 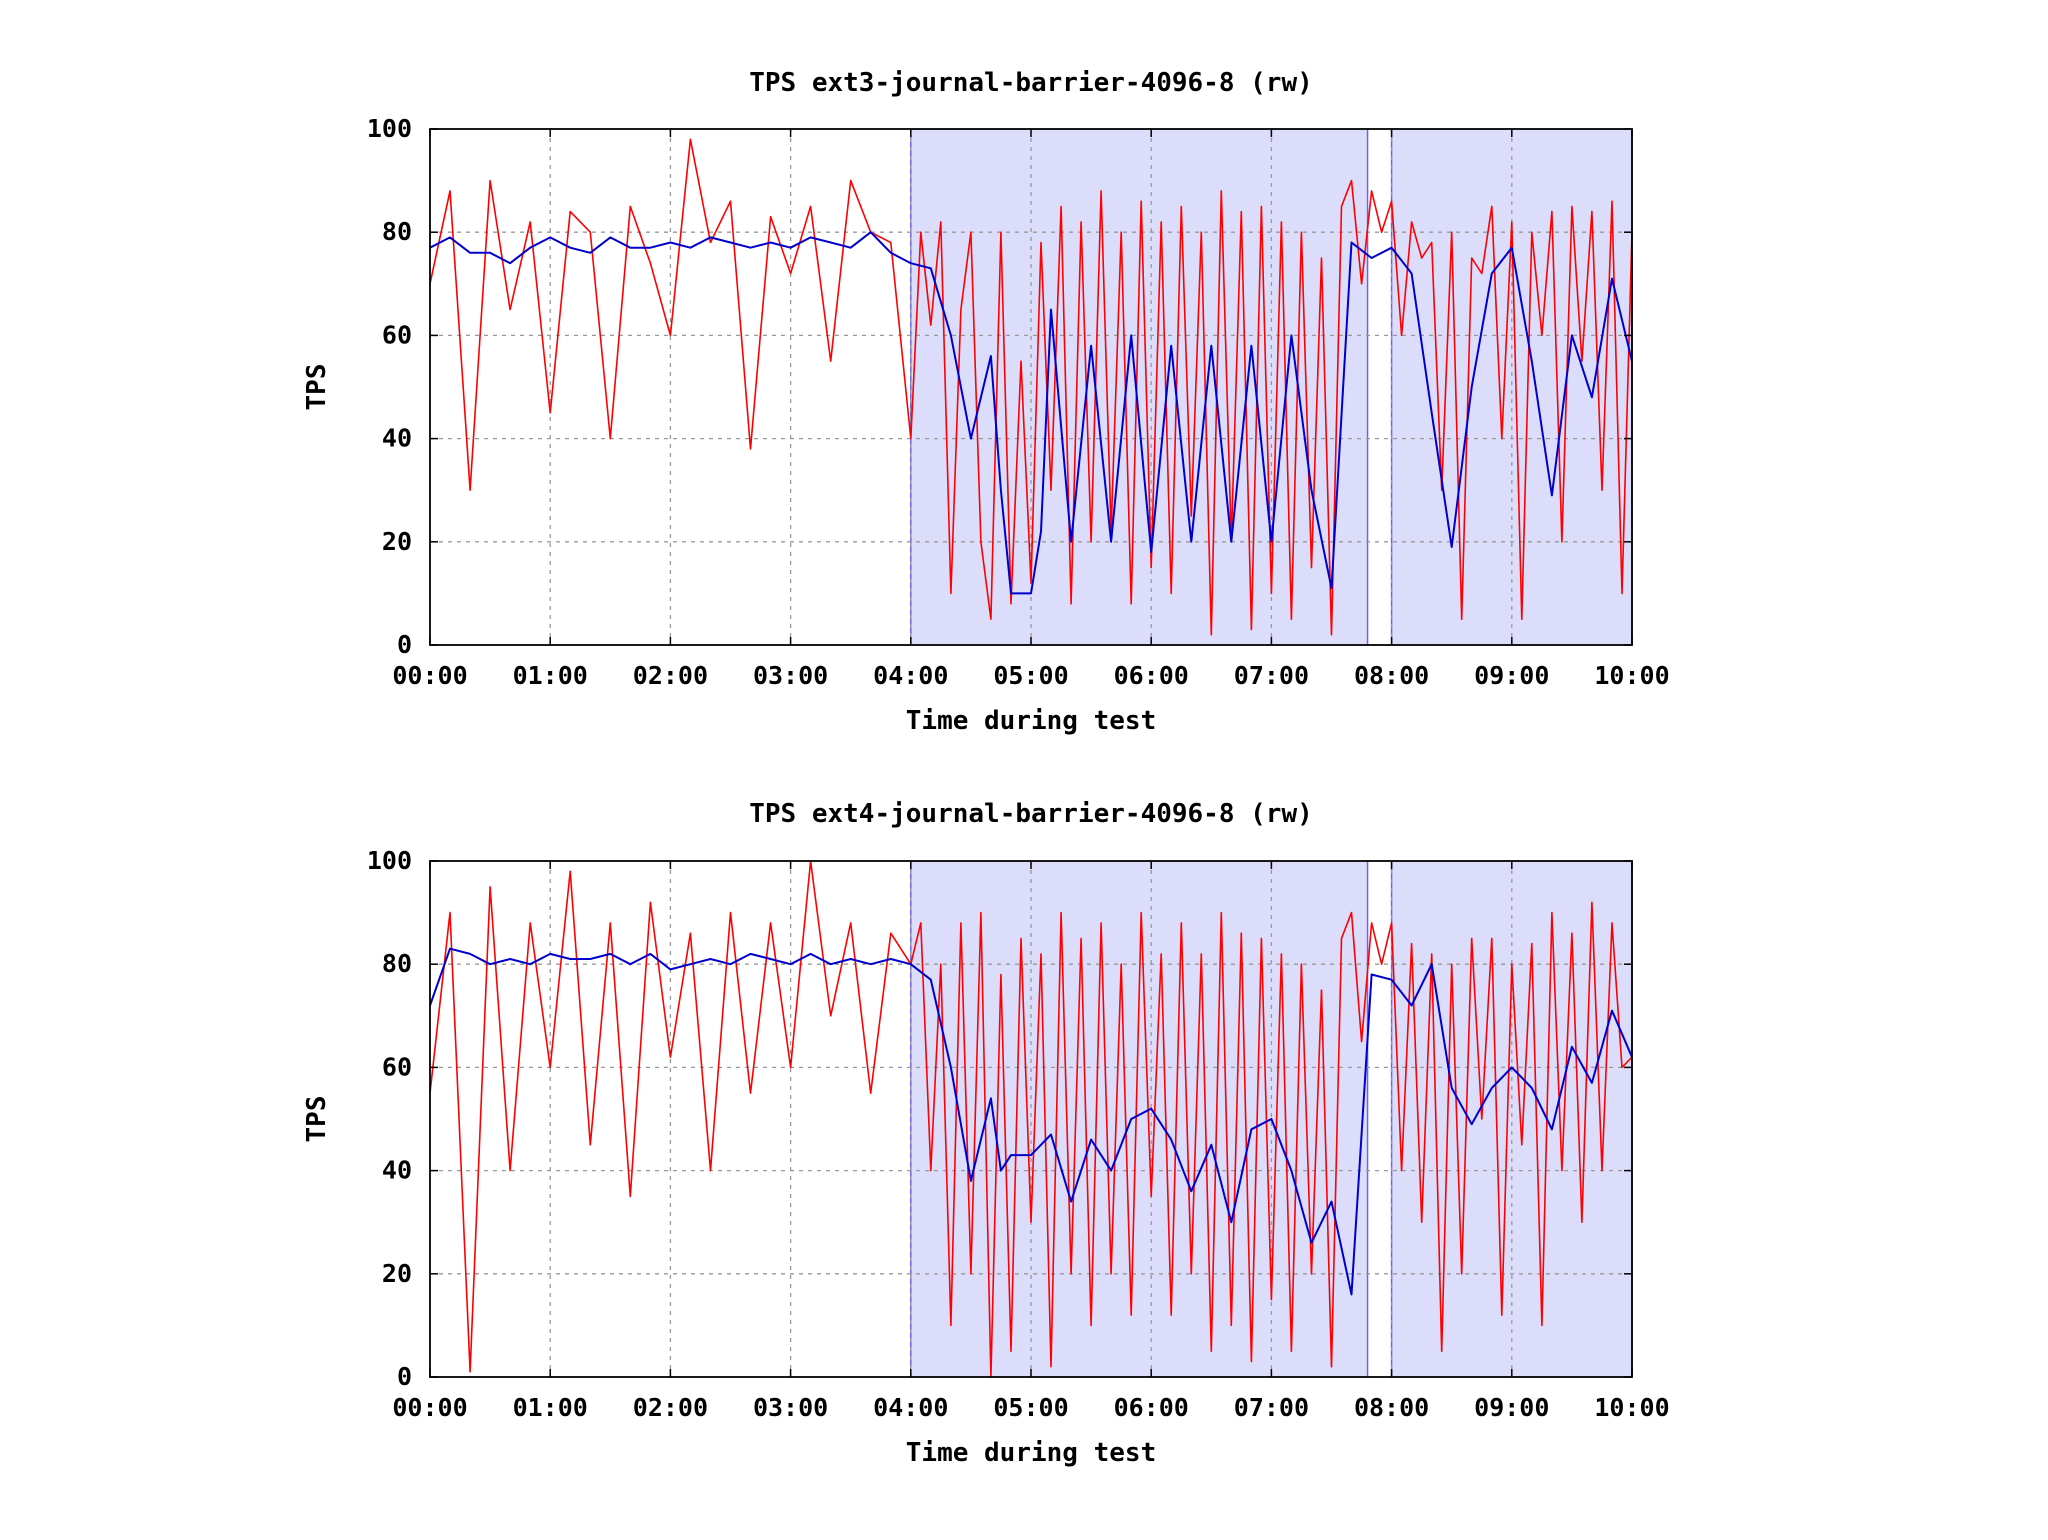 What do you see at coordinates (1031, 814) in the screenshot?
I see `chart-title: TPS ext4-journal-barrier-4096-8 (rw)` at bounding box center [1031, 814].